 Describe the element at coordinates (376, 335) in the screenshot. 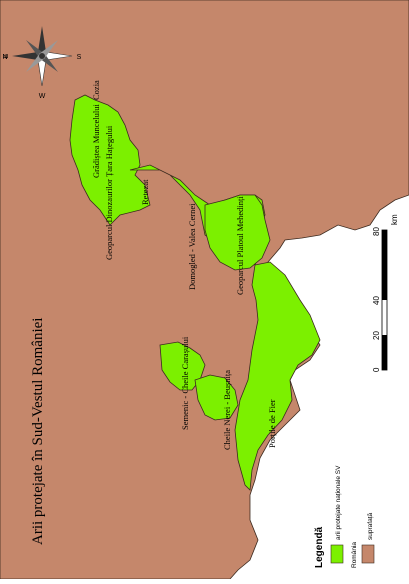

I see `scale-tick-20: 20` at that location.